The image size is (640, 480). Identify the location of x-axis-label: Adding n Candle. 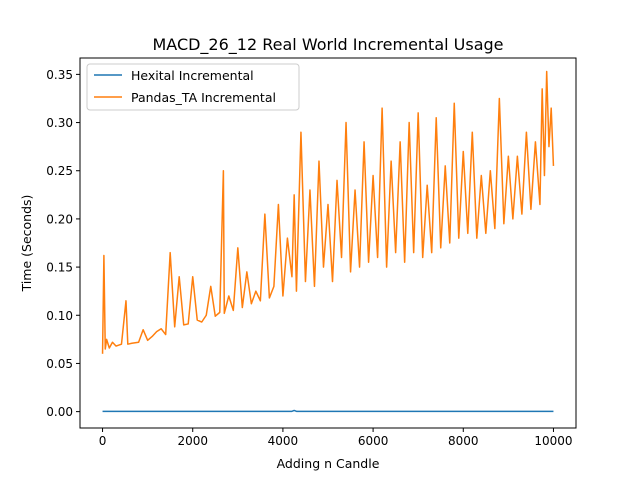
(328, 463).